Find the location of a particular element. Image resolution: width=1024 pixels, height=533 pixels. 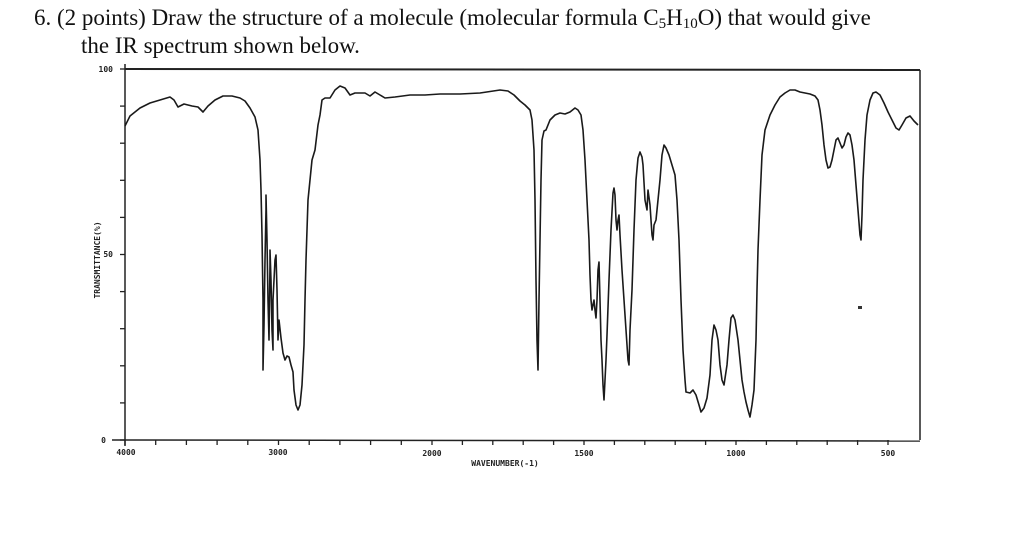

y-tick-labels: 100 50 0 is located at coordinates (106, 255).